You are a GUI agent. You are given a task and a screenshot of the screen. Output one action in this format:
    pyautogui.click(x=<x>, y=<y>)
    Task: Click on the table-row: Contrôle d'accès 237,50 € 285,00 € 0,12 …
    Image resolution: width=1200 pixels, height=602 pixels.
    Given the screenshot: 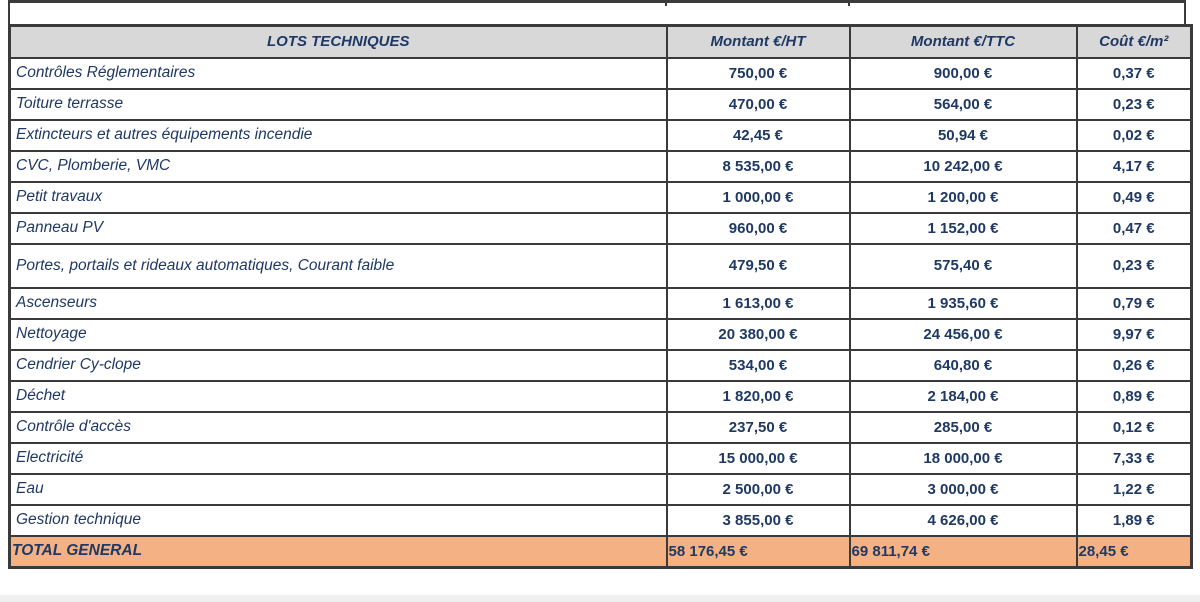 What is the action you would take?
    pyautogui.click(x=600, y=427)
    